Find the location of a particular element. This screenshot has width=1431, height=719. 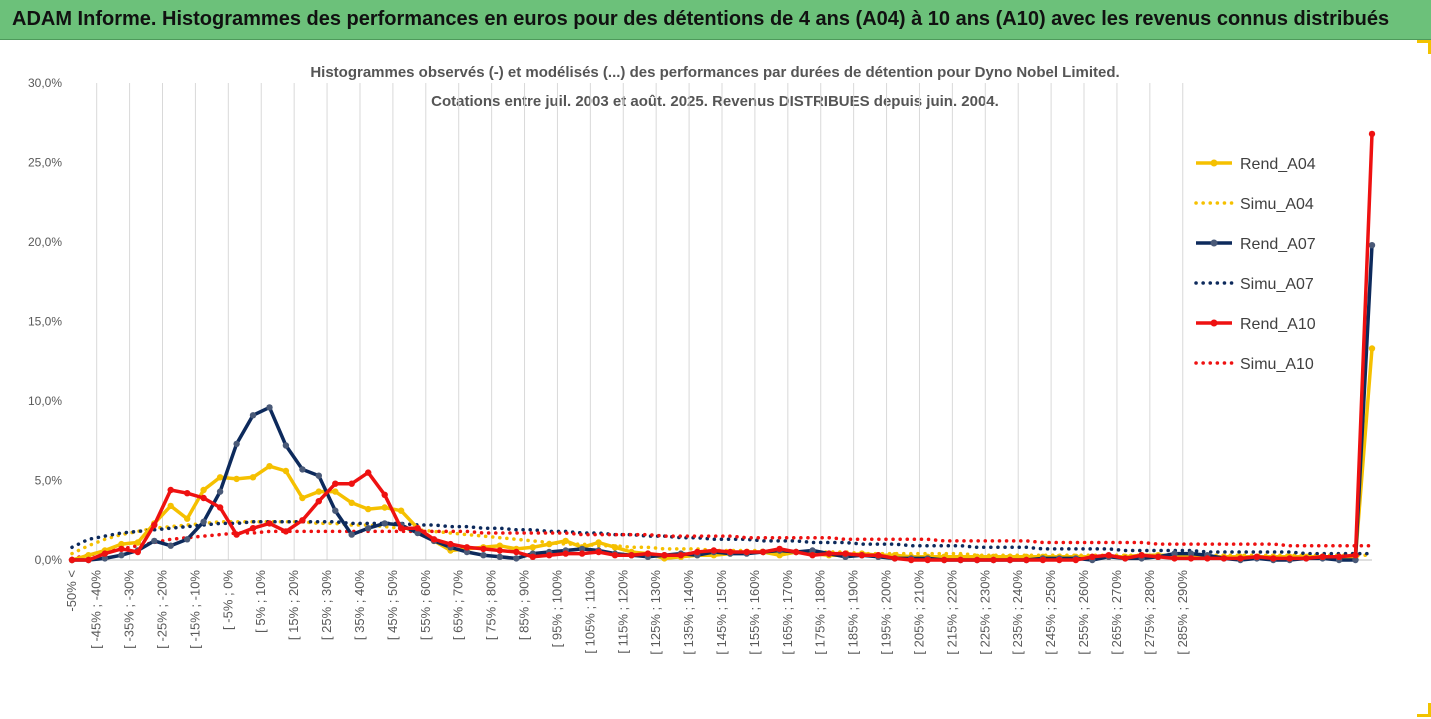

legend-marker is located at coordinates (1214, 243).